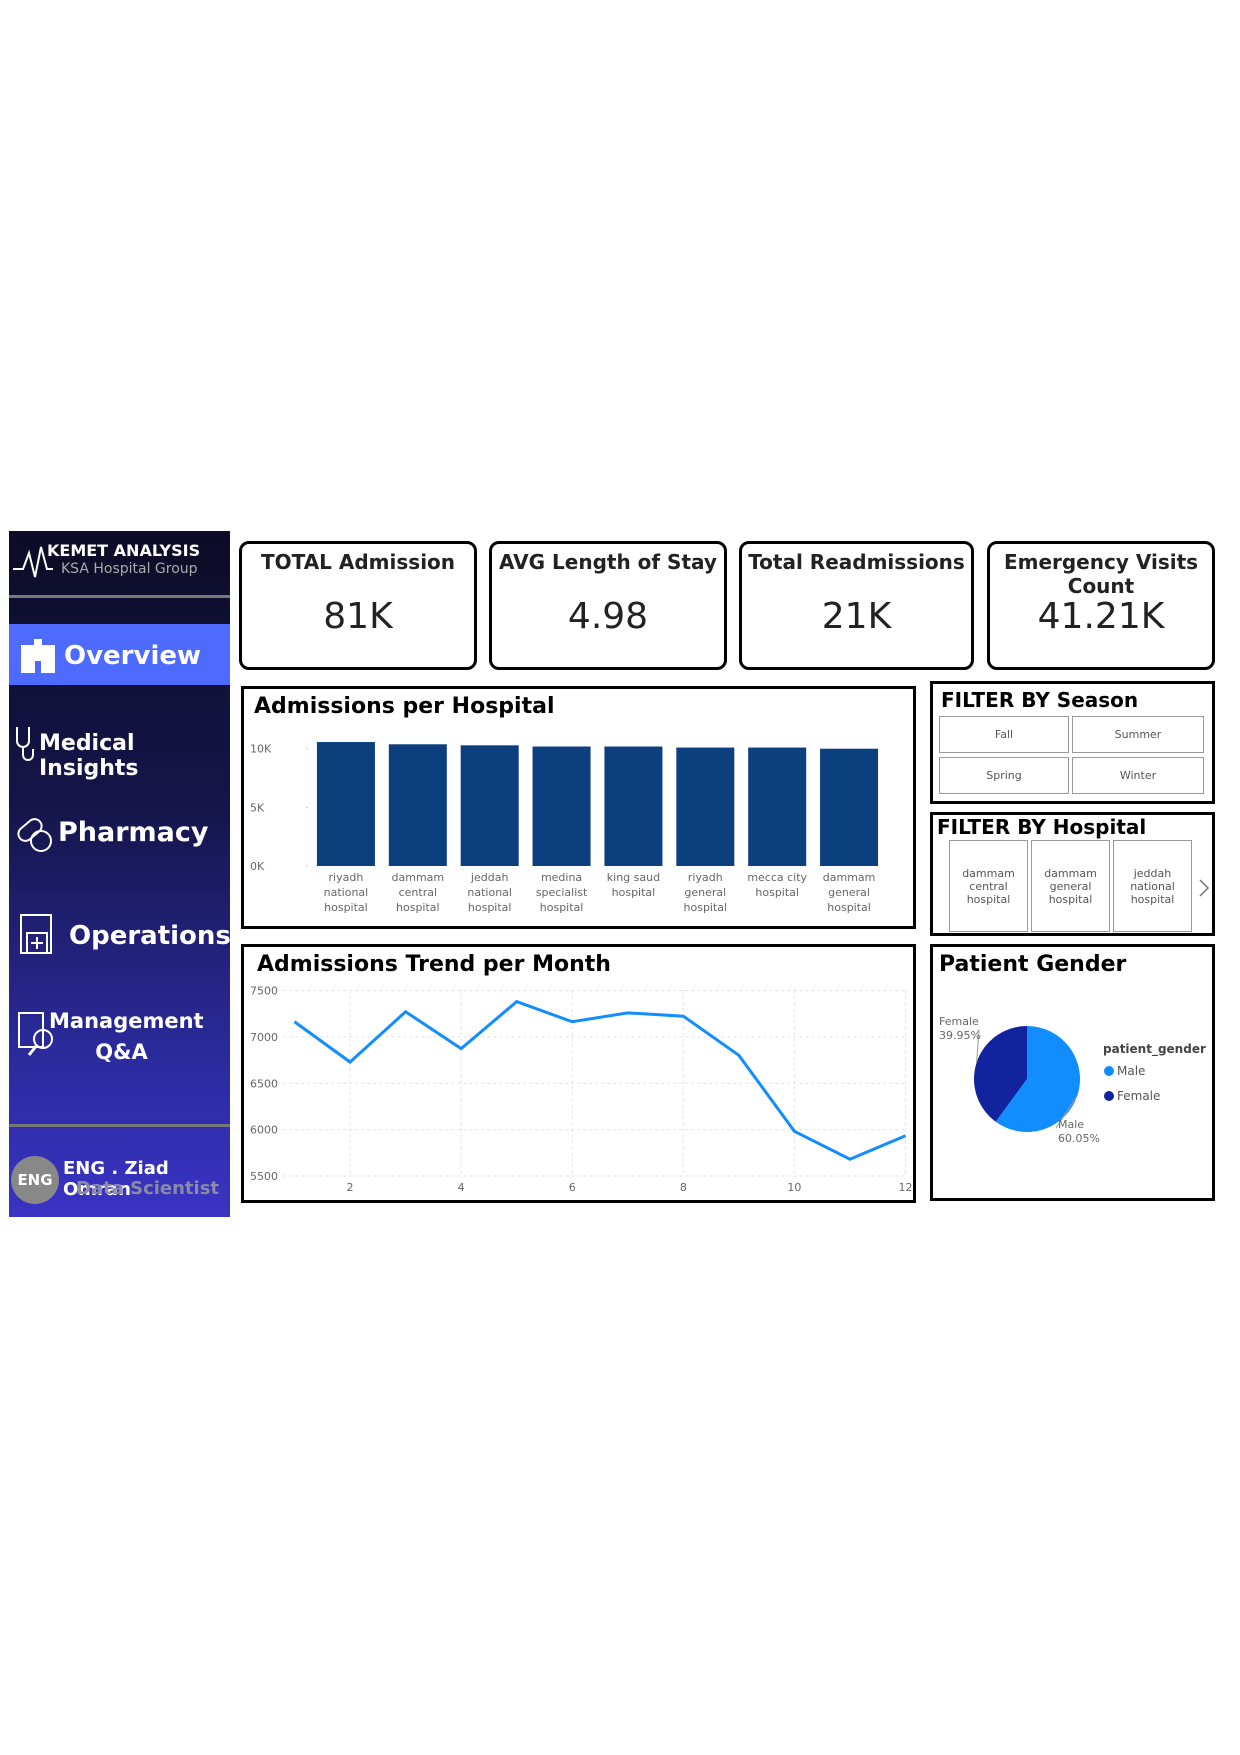  What do you see at coordinates (34, 835) in the screenshot?
I see `pills-icon` at bounding box center [34, 835].